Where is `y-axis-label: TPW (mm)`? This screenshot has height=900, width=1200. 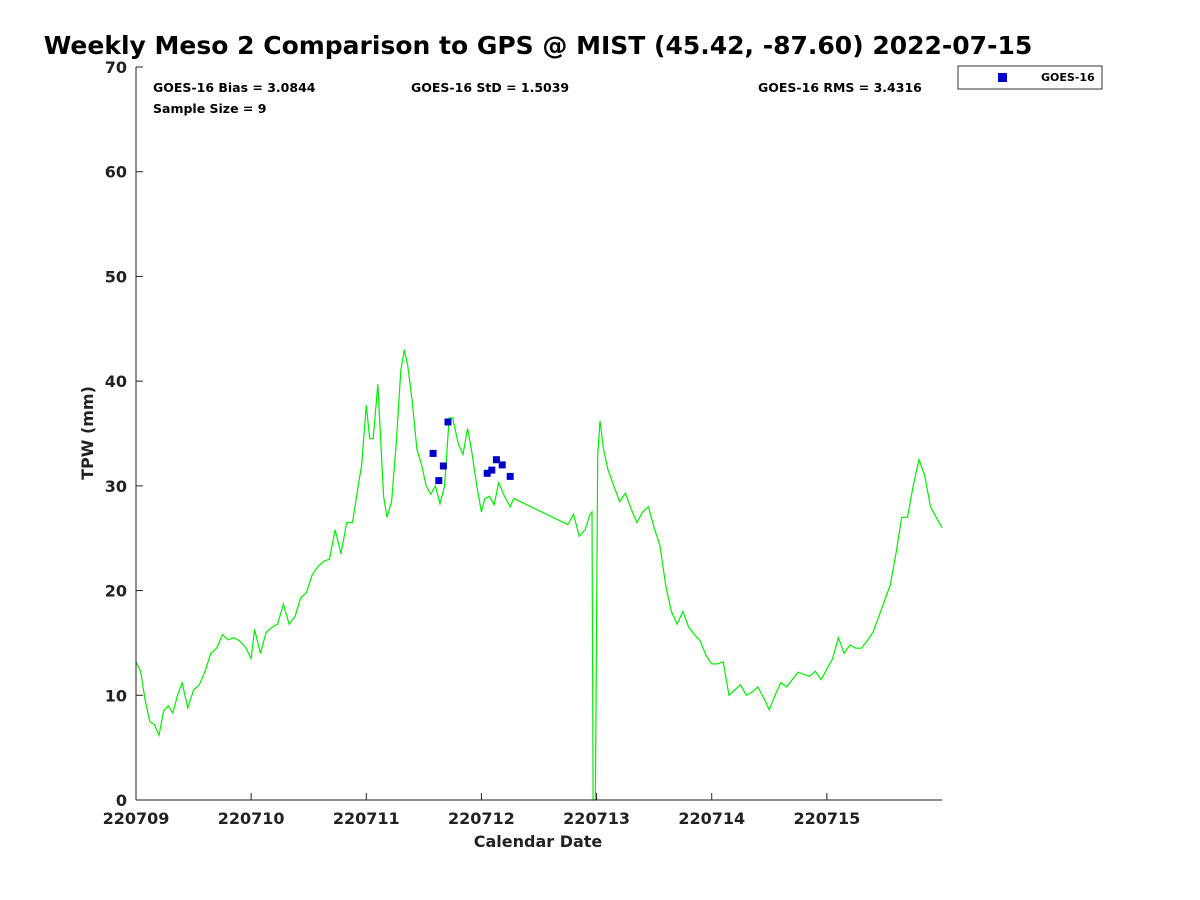
y-axis-label: TPW (mm) is located at coordinates (87, 433).